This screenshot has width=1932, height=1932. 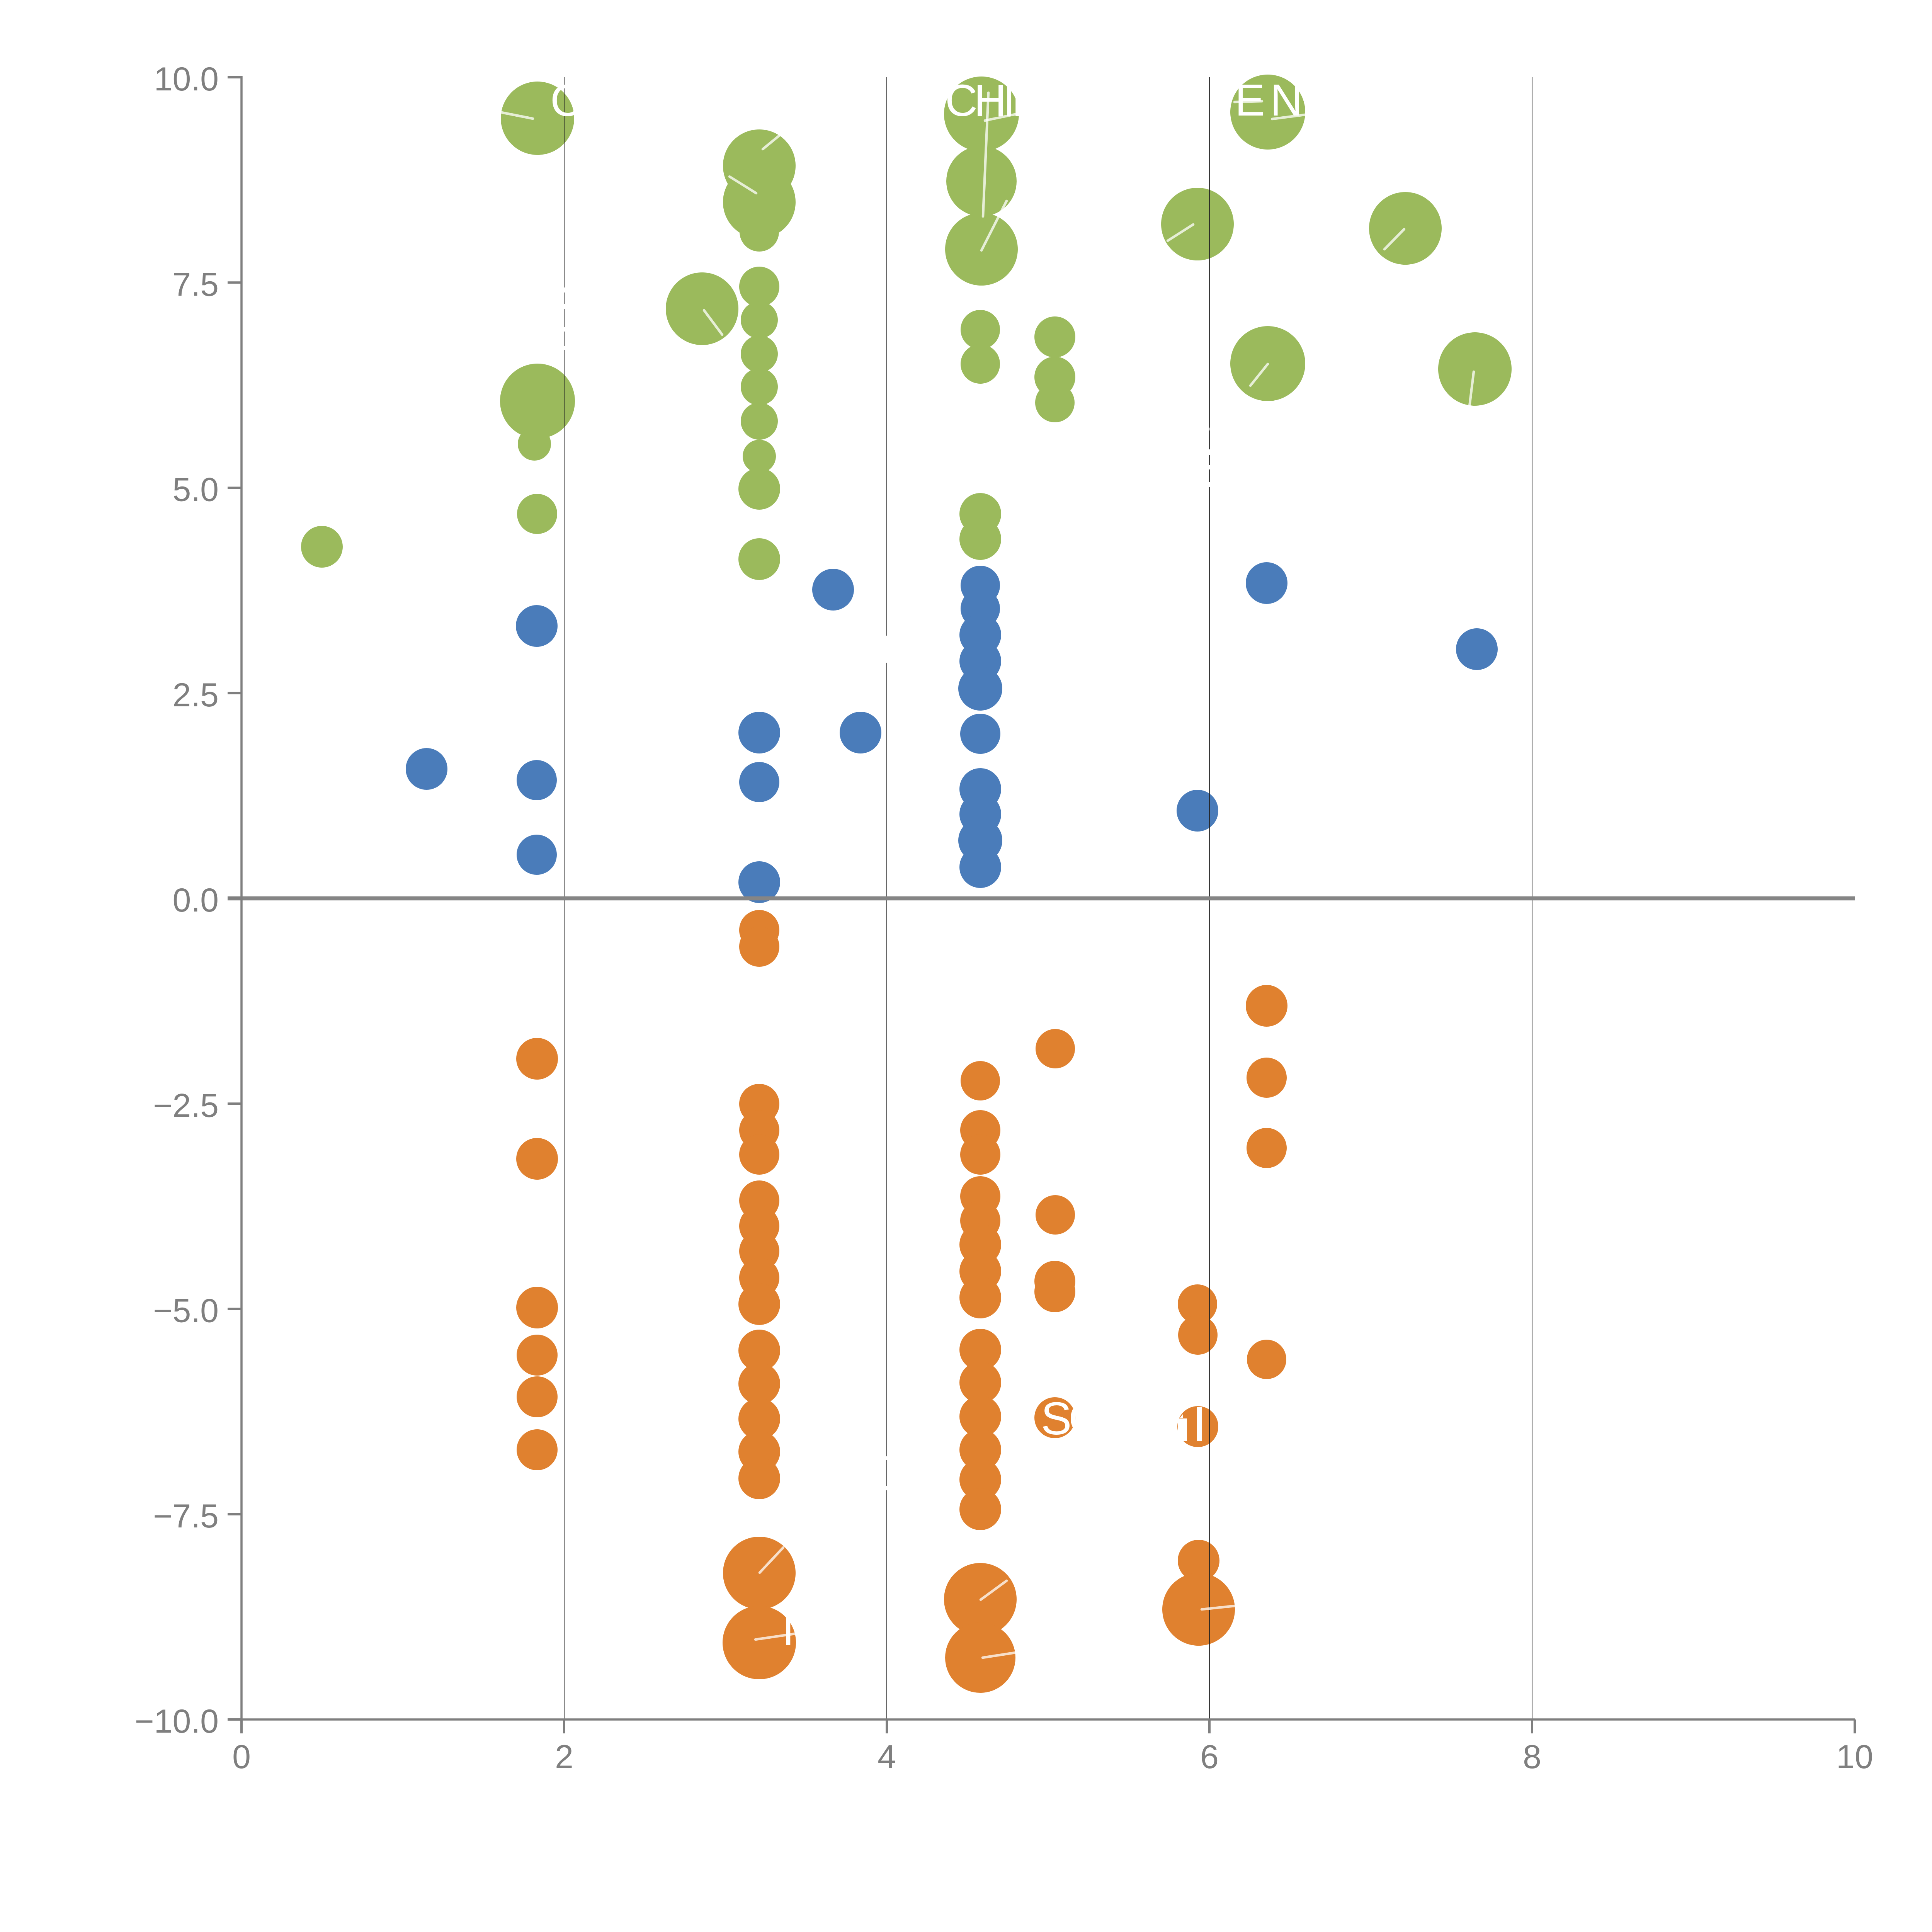 I want to click on svg-text: 2, so click(x=564, y=1757).